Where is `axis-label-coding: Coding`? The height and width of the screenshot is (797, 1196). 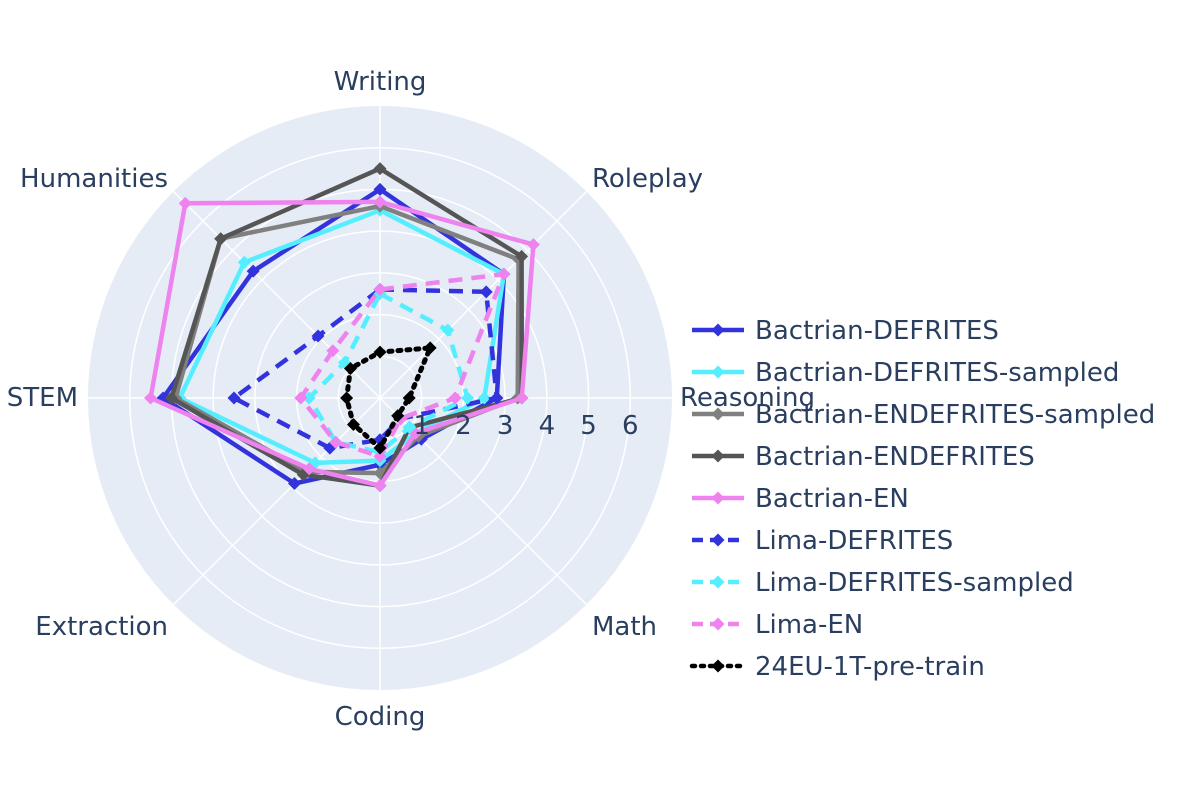
axis-label-coding: Coding is located at coordinates (380, 717).